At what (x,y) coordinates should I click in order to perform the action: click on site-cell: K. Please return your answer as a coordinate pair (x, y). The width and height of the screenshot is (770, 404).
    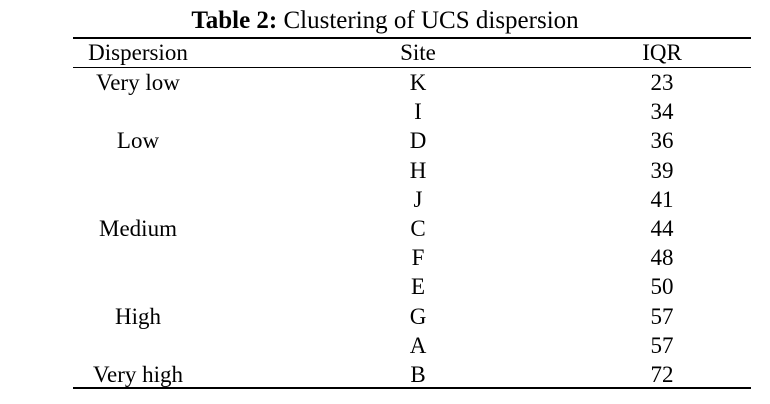
    Looking at the image, I should click on (418, 82).